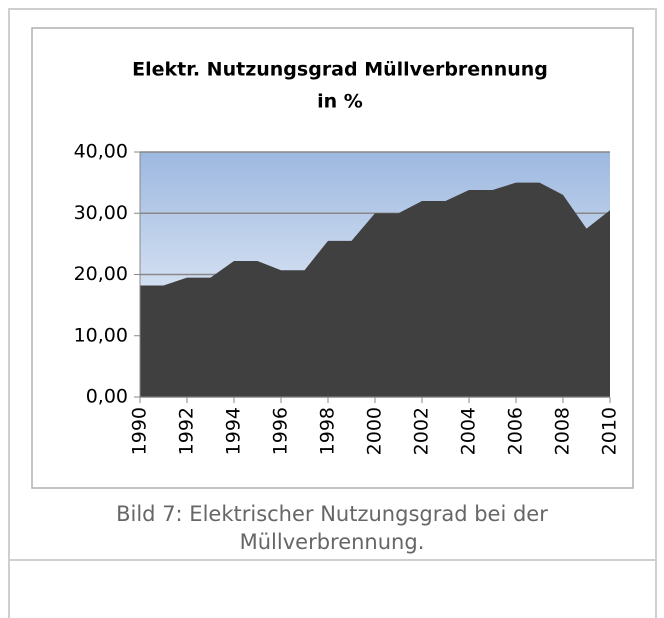 This screenshot has width=664, height=618. Describe the element at coordinates (469, 431) in the screenshot. I see `x-tick-label: 2004` at that location.